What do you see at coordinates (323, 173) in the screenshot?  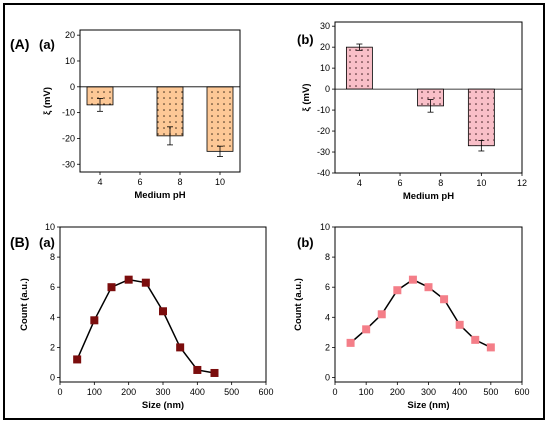 I see `y-tick-label: -40` at bounding box center [323, 173].